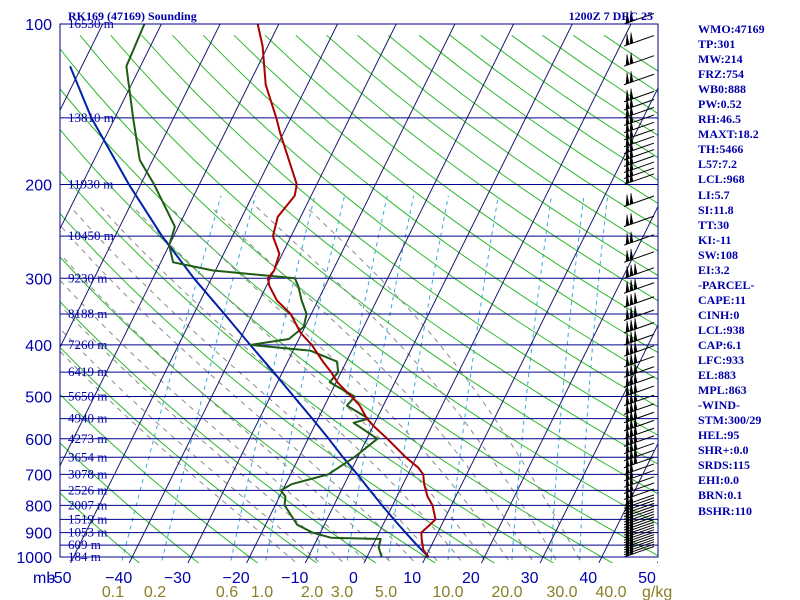 This screenshot has width=800, height=600. I want to click on x-units-label: mb, so click(44, 578).